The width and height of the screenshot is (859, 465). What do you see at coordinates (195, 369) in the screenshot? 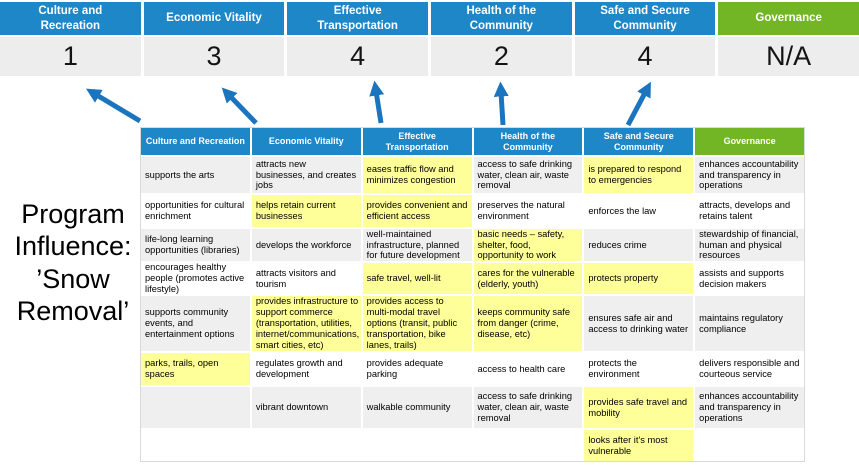
I see `matrix-cell-r6-c1: parks, trails, open spaces` at bounding box center [195, 369].